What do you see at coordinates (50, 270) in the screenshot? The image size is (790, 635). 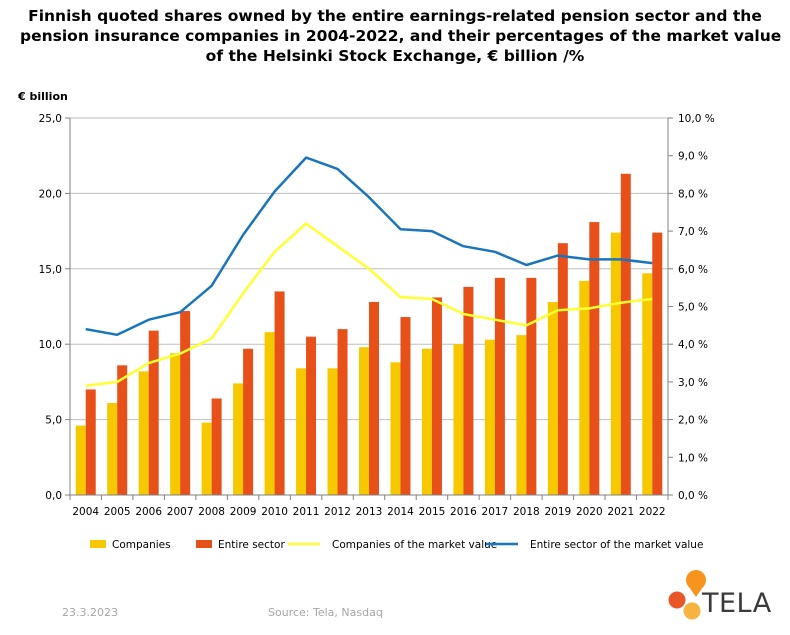 I see `y-tick-label: 15,0` at bounding box center [50, 270].